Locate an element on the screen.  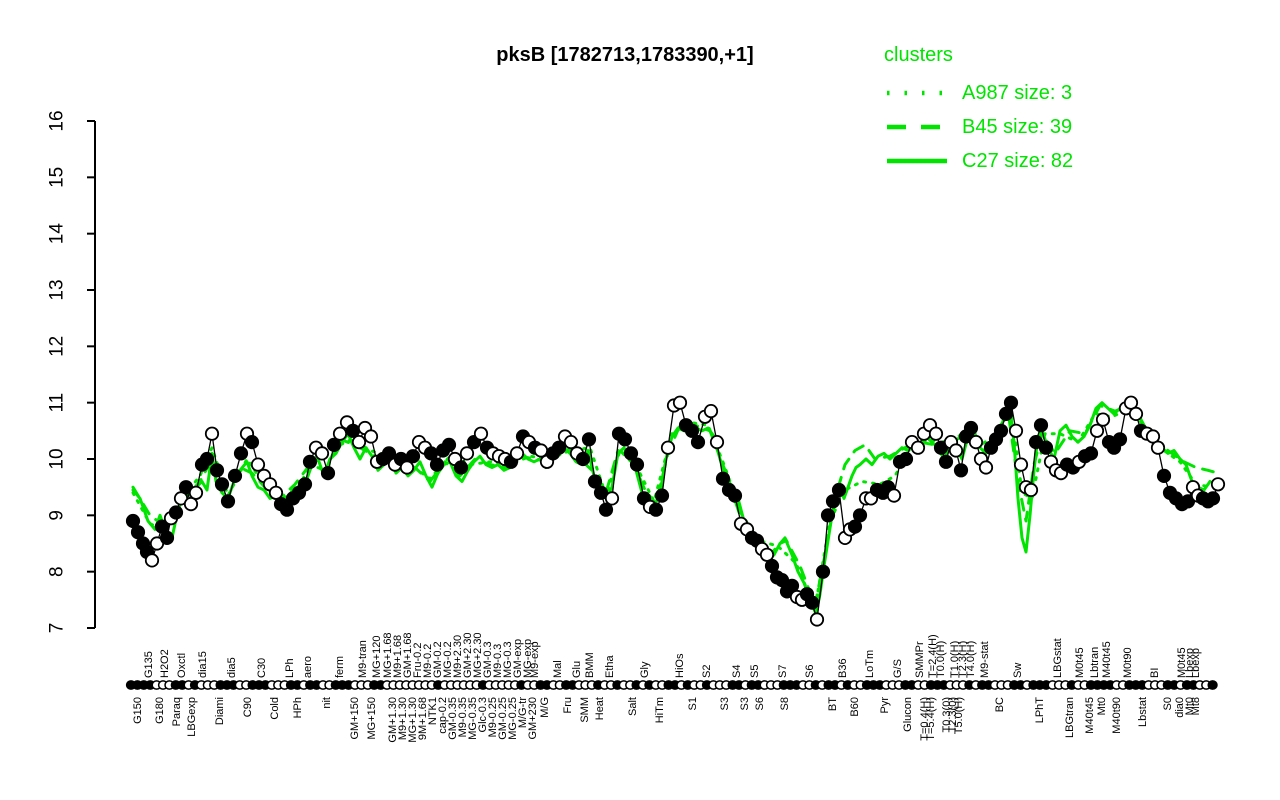
x-label-top: GM+1.68 is located at coordinates (408, 655).